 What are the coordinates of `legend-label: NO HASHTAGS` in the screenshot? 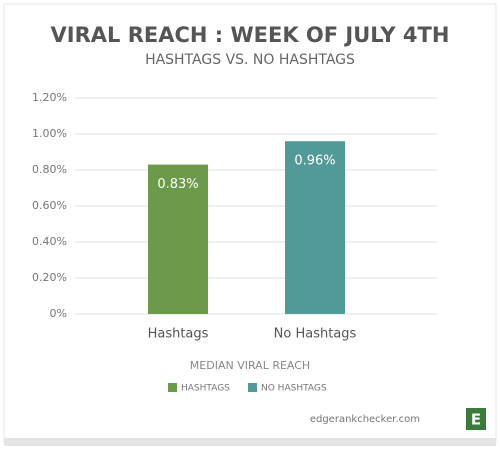 It's located at (294, 389).